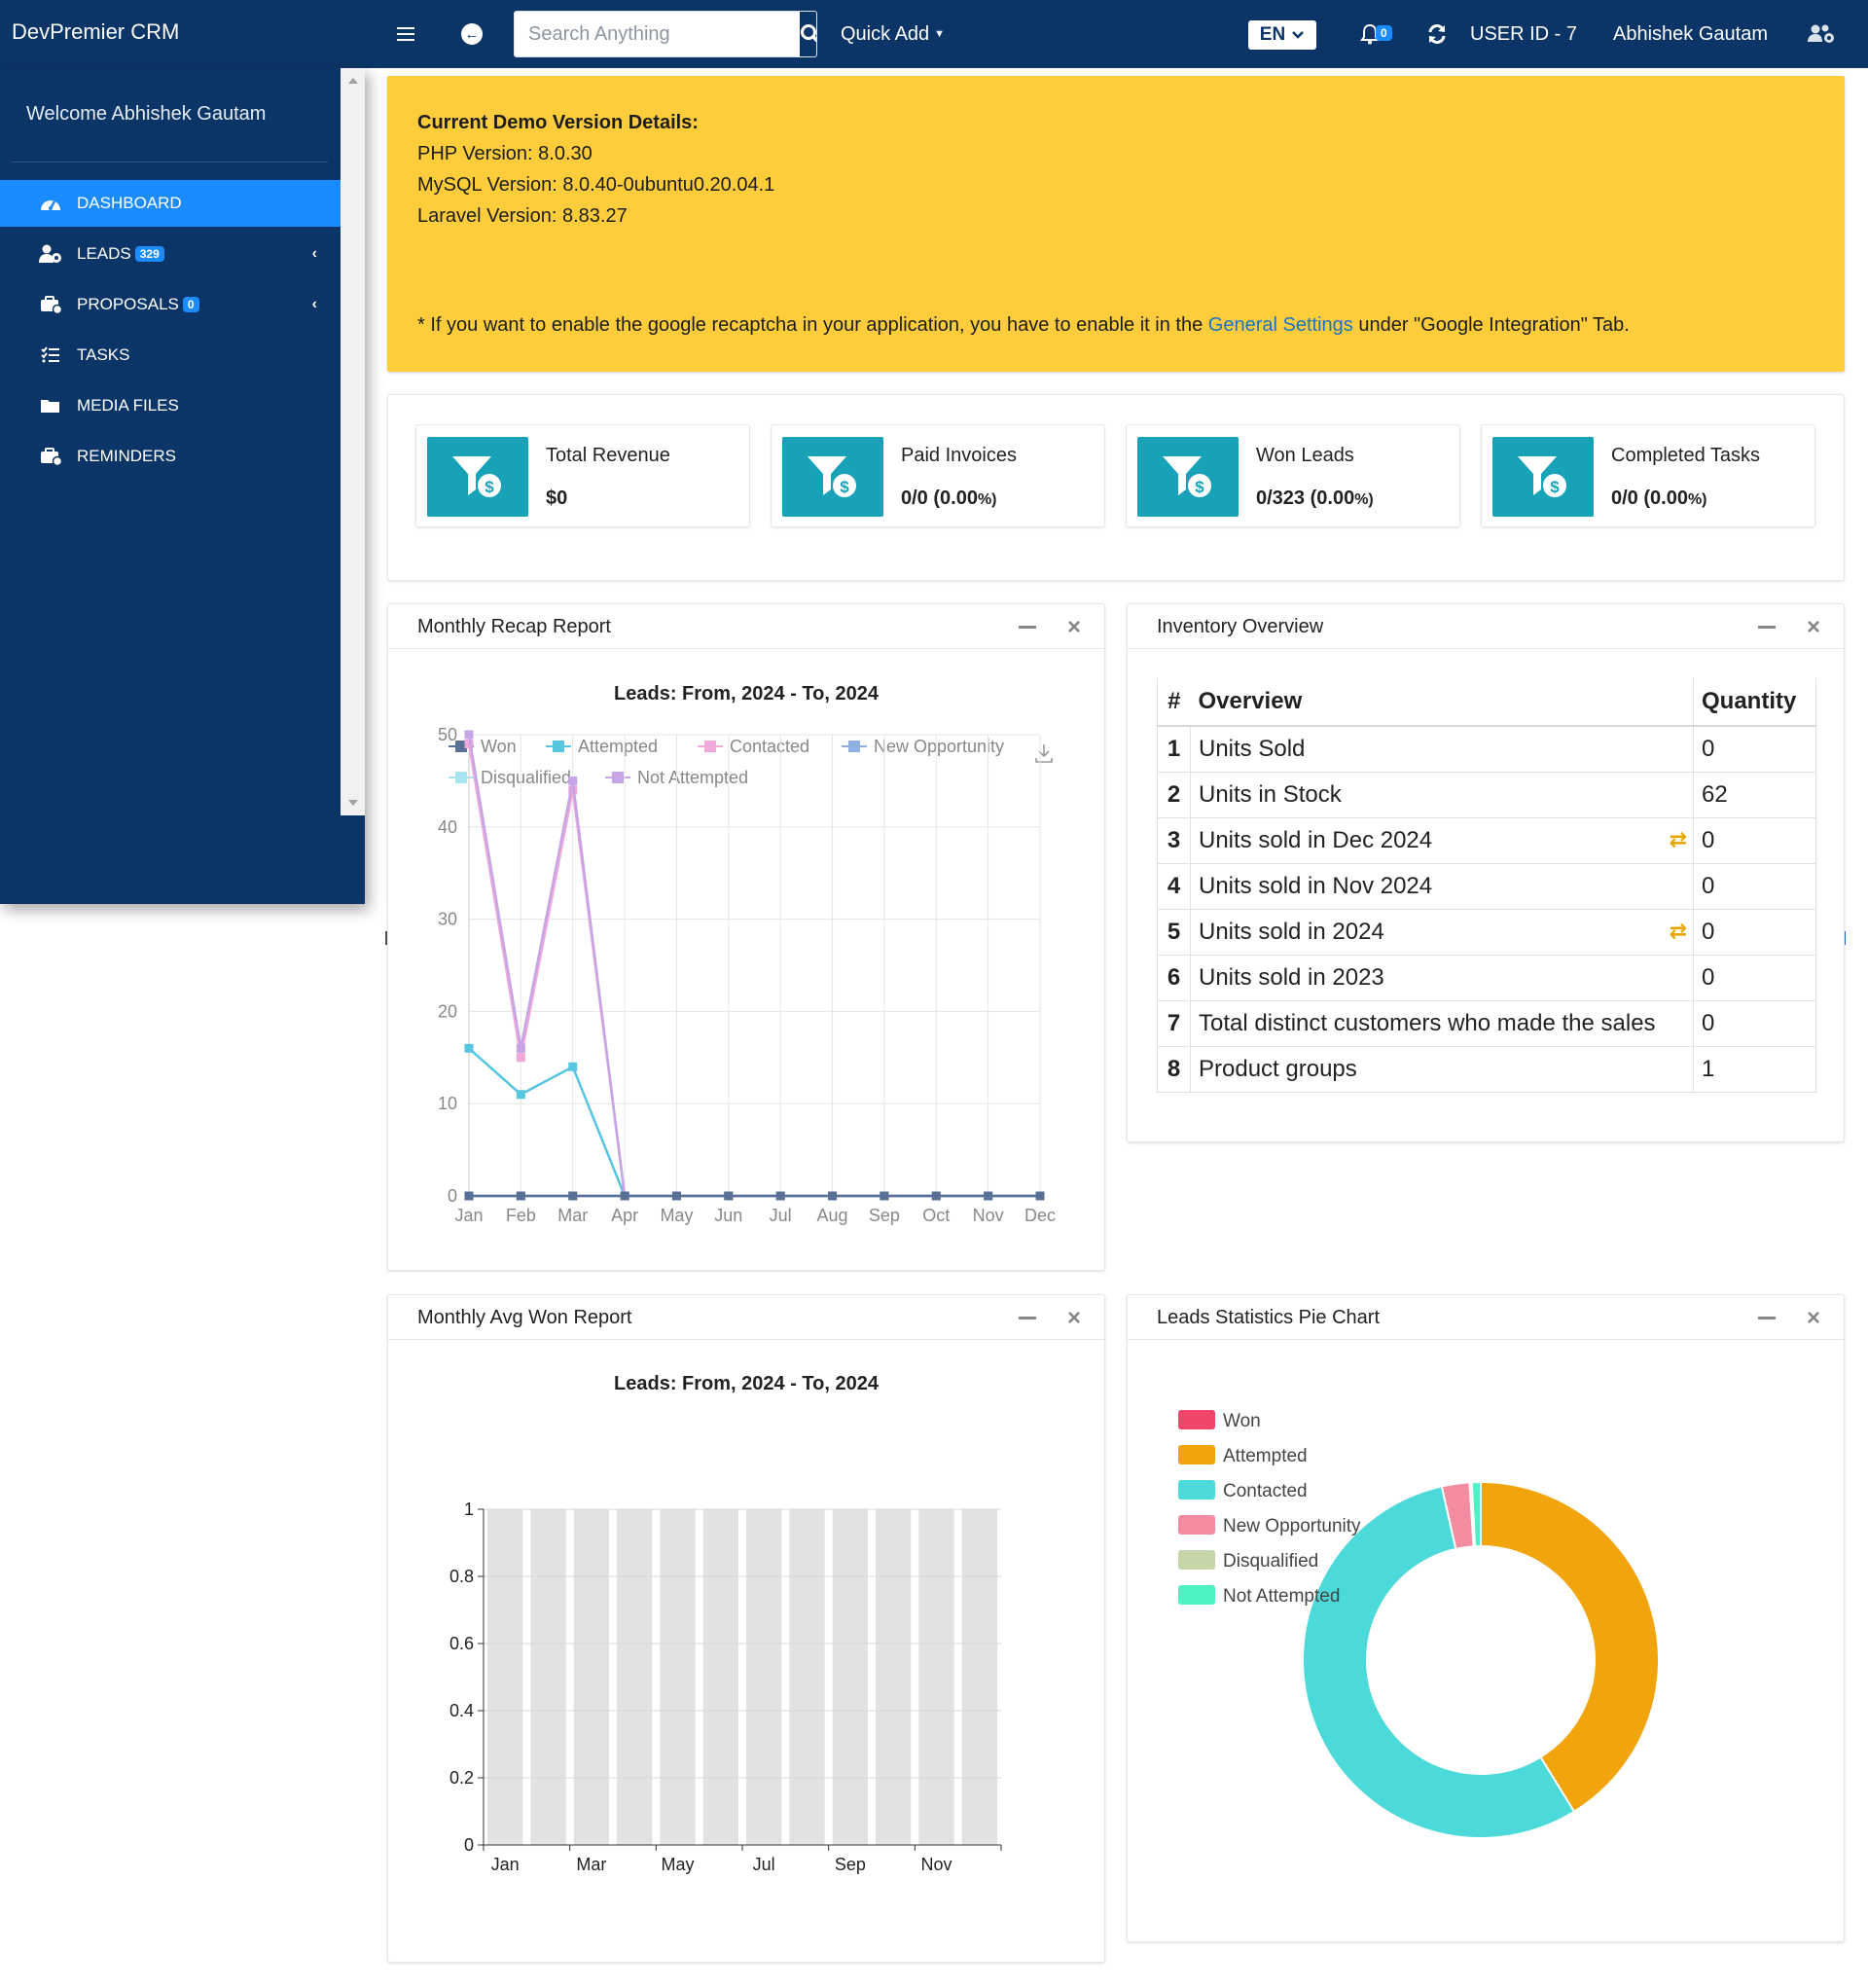  What do you see at coordinates (1486, 886) in the screenshot?
I see `table-row: 4 Units sold in Nov 2024 0` at bounding box center [1486, 886].